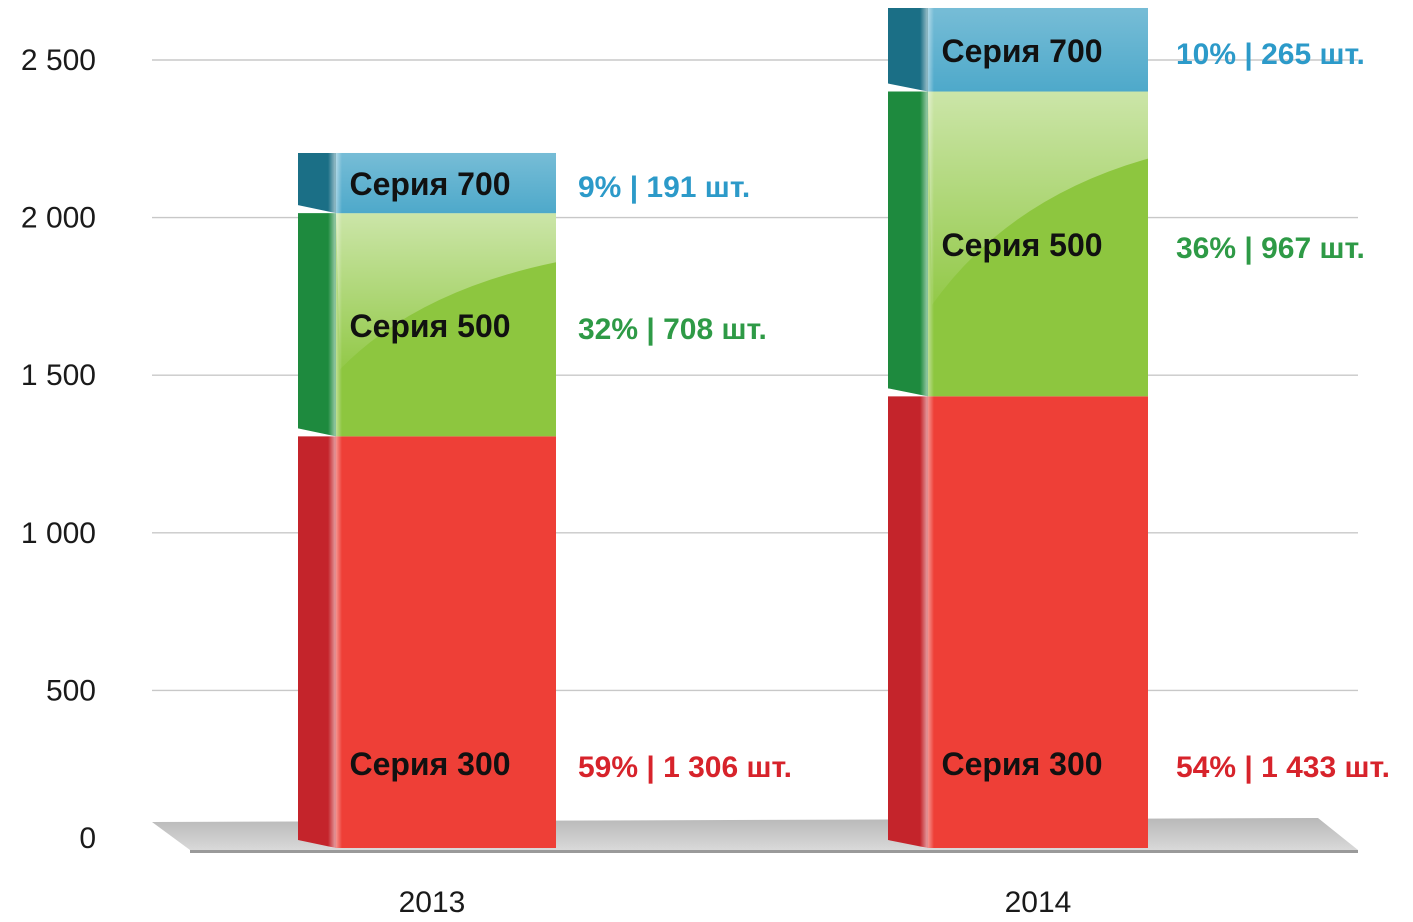  Describe the element at coordinates (58, 375) in the screenshot. I see `y-tick-label: 1 500` at that location.